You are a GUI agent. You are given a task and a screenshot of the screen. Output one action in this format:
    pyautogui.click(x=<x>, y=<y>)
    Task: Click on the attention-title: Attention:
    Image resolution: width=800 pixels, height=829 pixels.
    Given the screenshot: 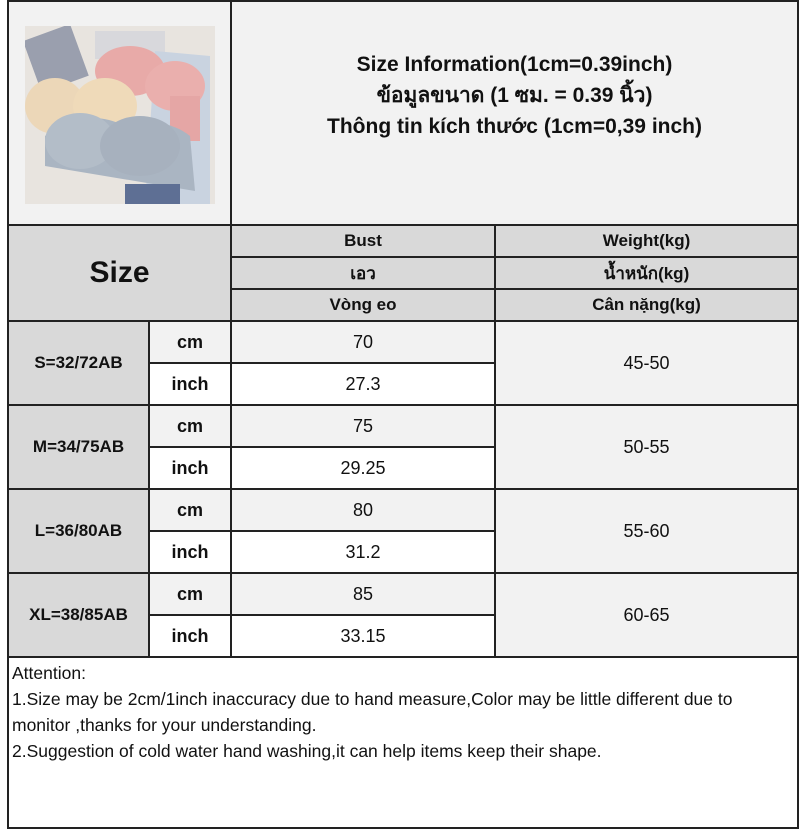 What is the action you would take?
    pyautogui.click(x=49, y=673)
    